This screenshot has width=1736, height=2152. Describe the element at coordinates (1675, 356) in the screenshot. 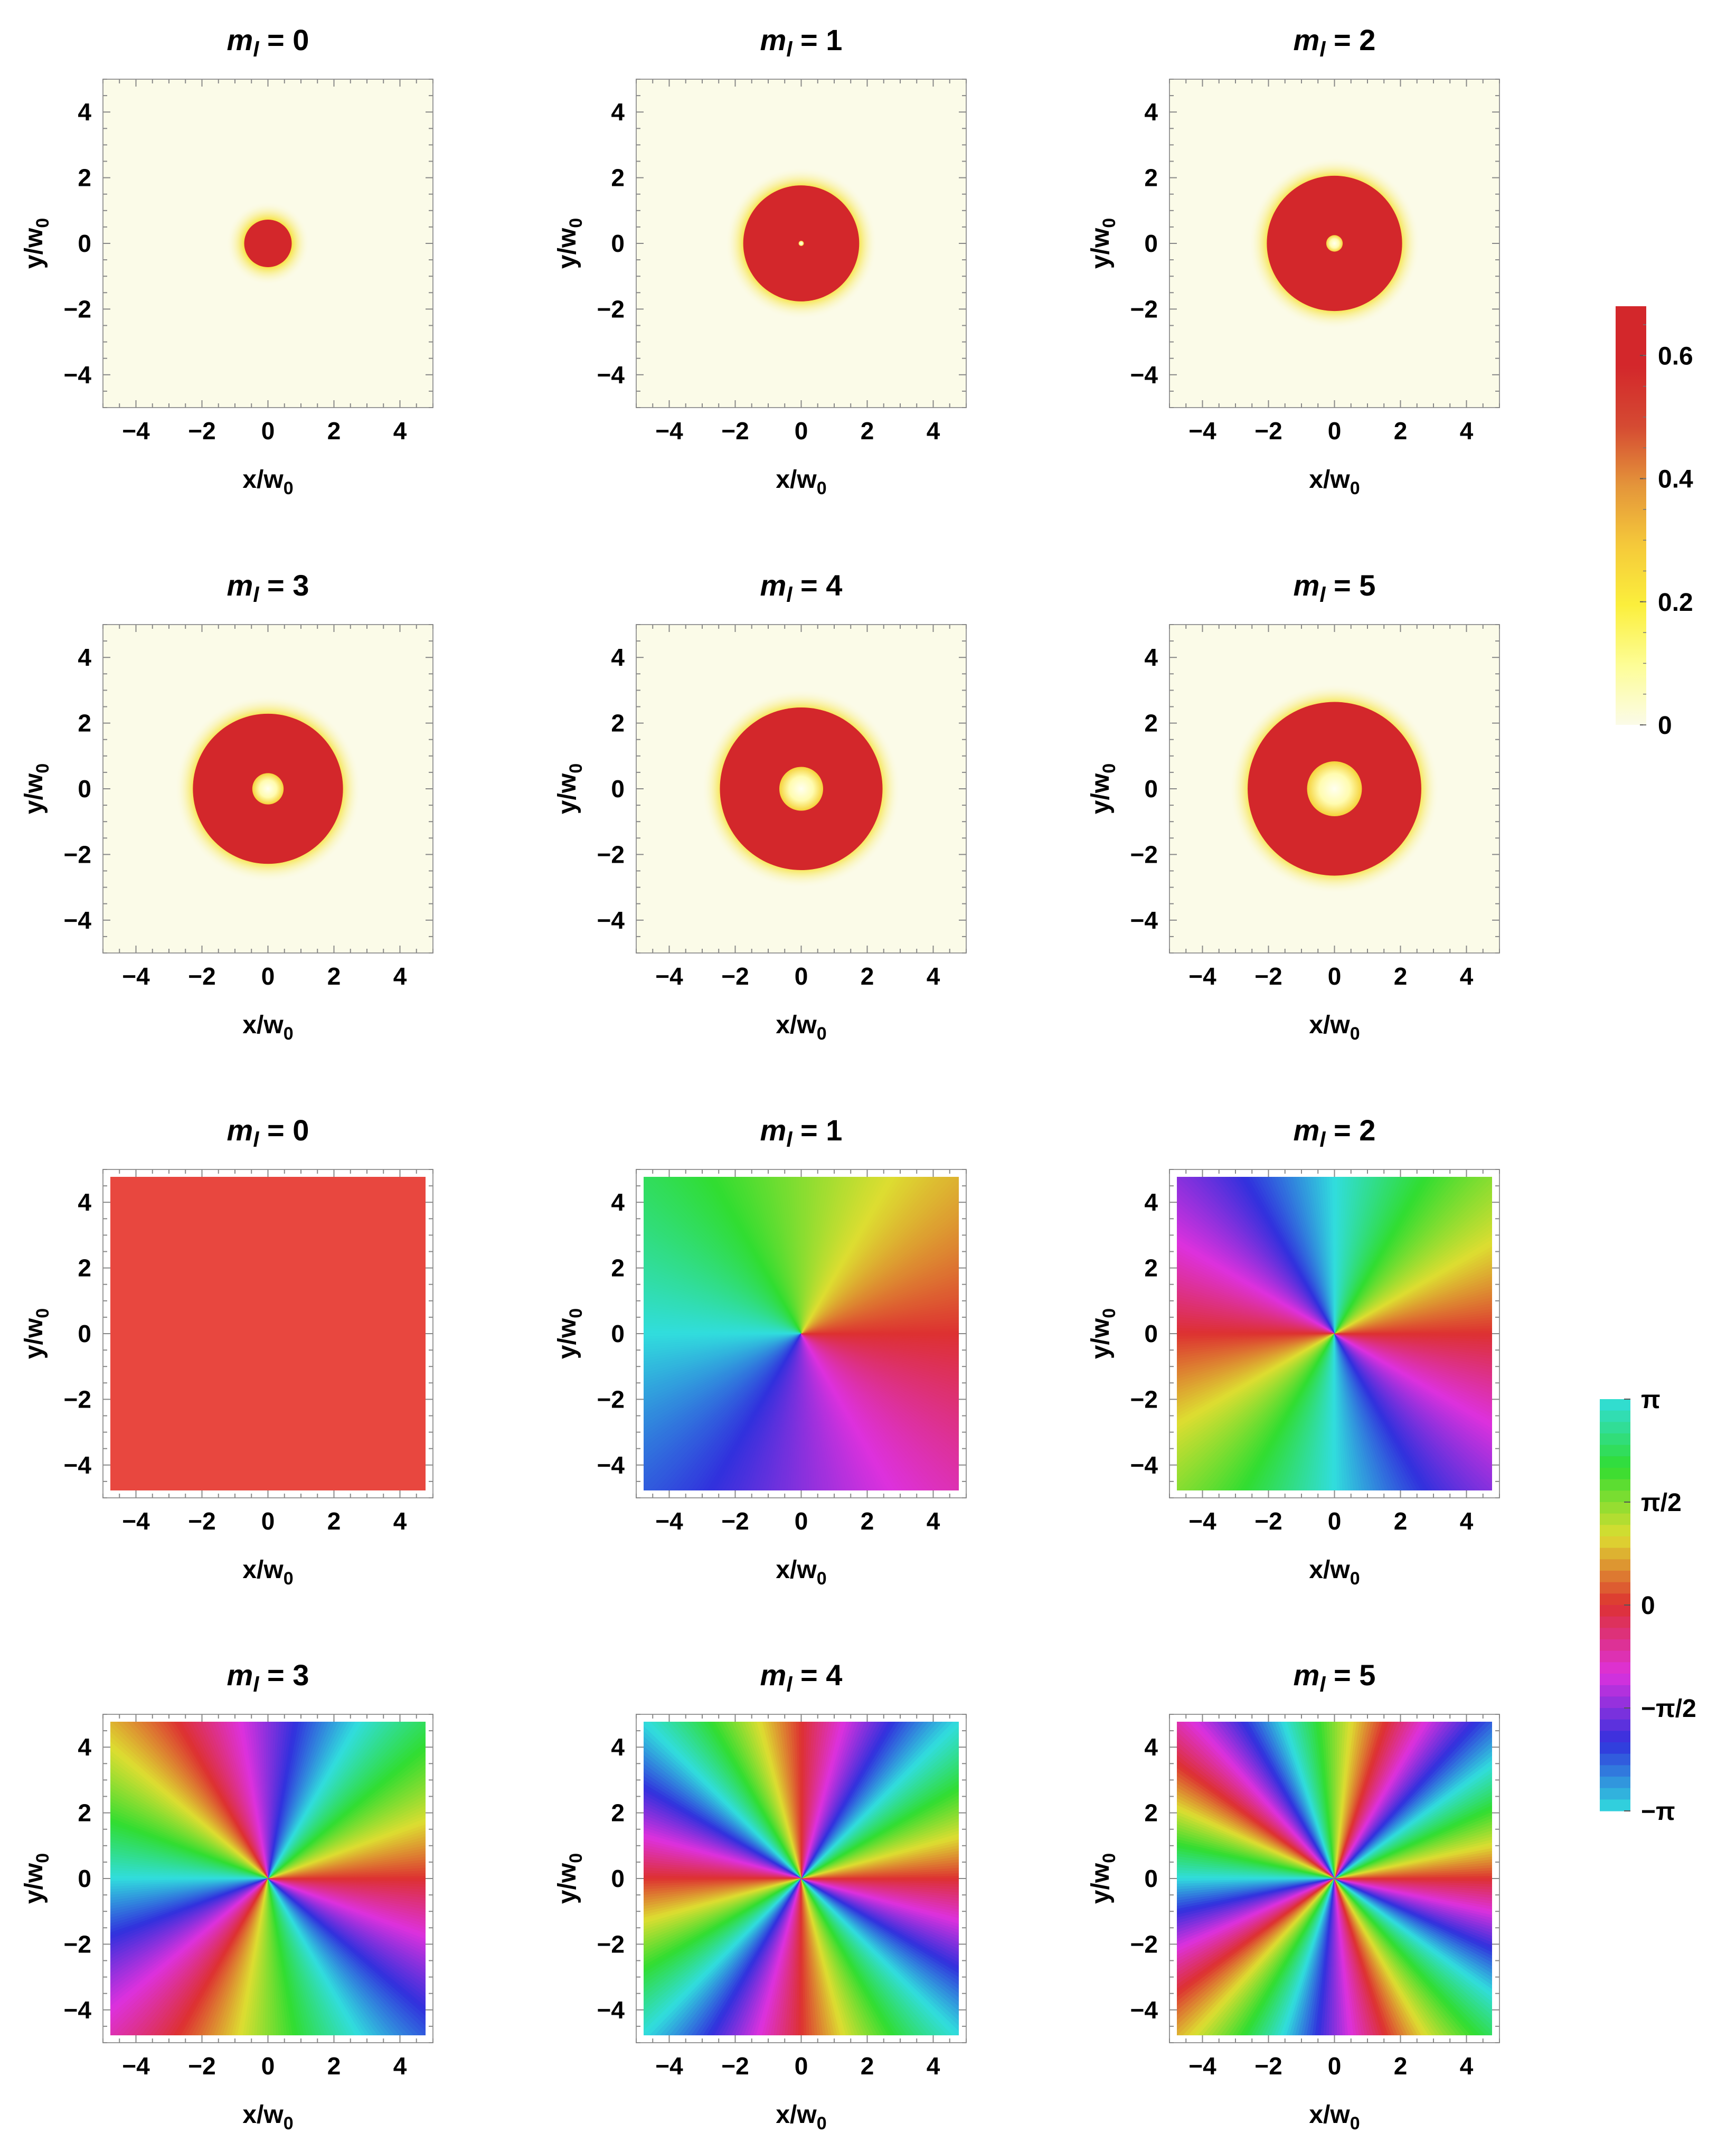

I see `intensity-colorbar-tick: 0.6` at that location.